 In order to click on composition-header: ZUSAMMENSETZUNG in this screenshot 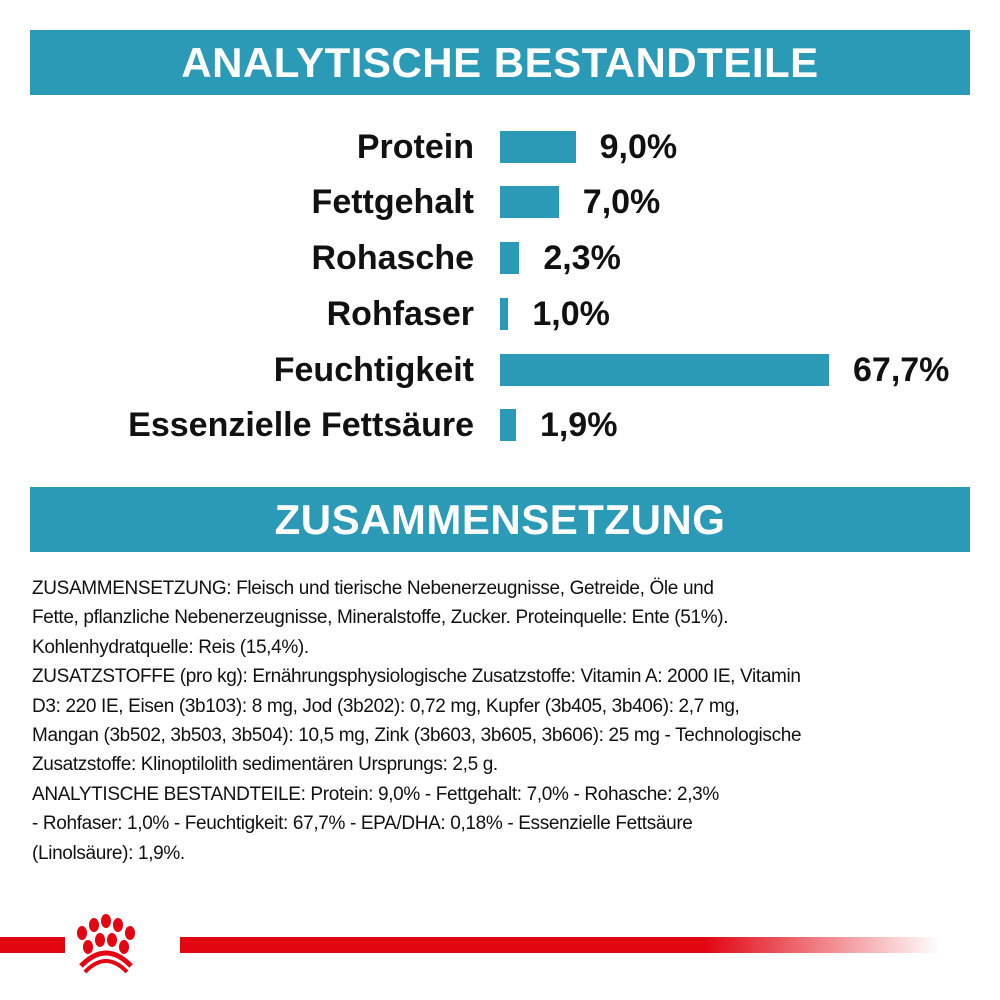, I will do `click(500, 519)`.